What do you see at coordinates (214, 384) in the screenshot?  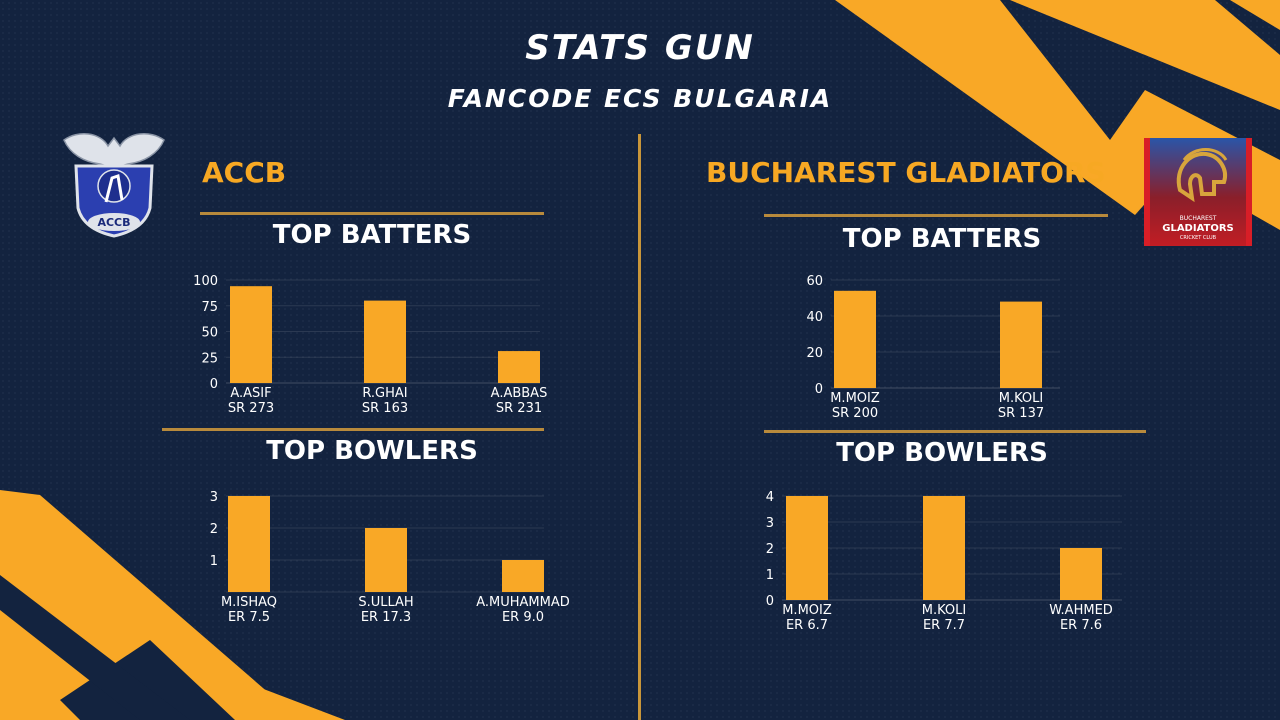 I see `accb-batters-ytick: 0` at bounding box center [214, 384].